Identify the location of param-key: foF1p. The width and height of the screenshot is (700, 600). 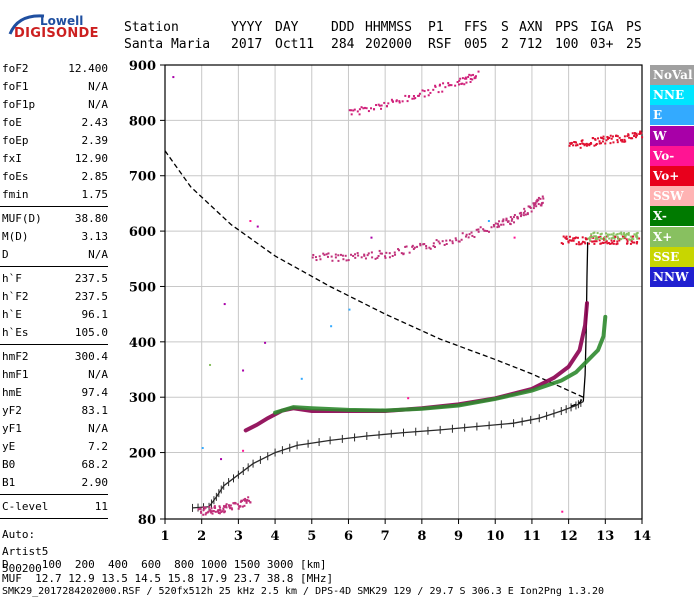
(19, 104).